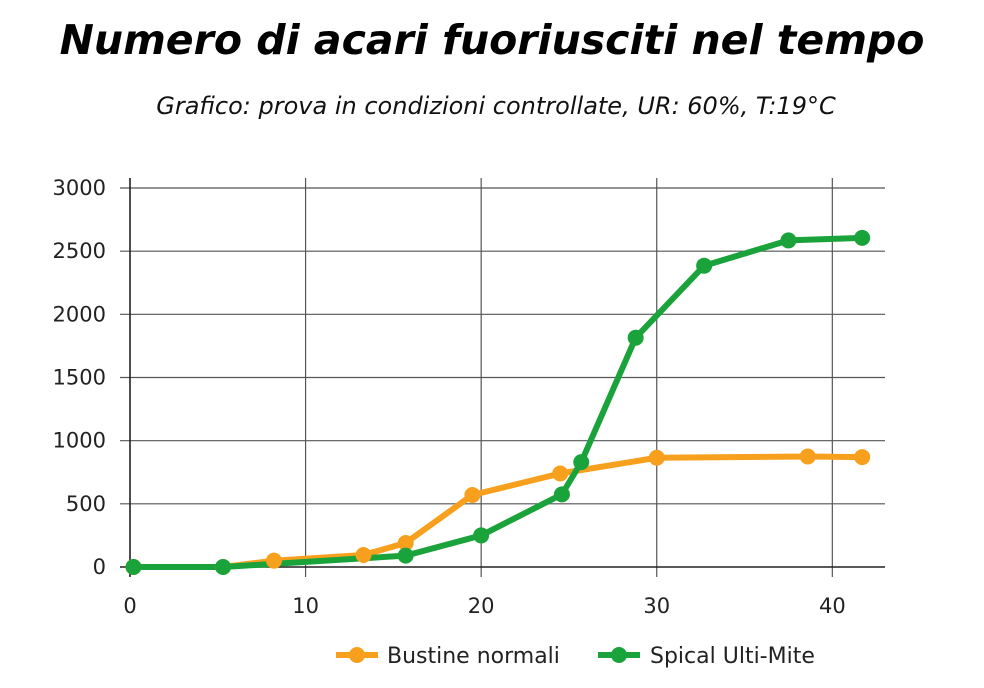 This screenshot has width=984, height=688. I want to click on x-tick-label: 20, so click(481, 606).